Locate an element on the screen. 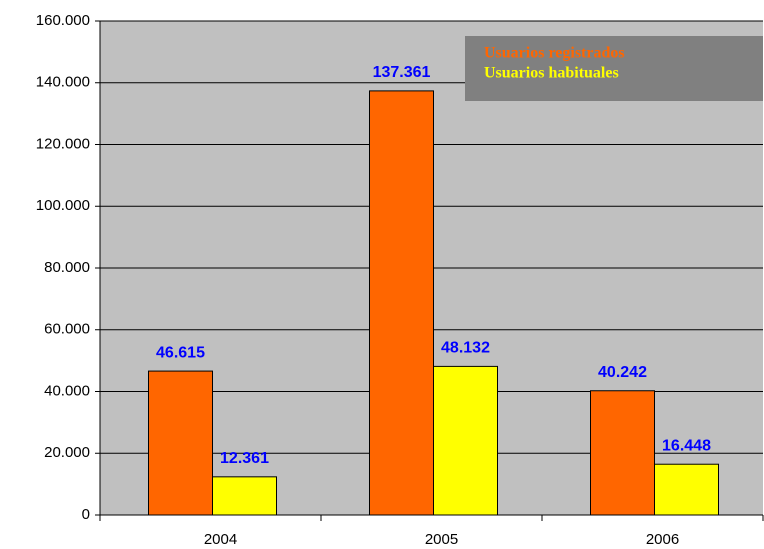  x-tick-label: 2006 is located at coordinates (662, 539).